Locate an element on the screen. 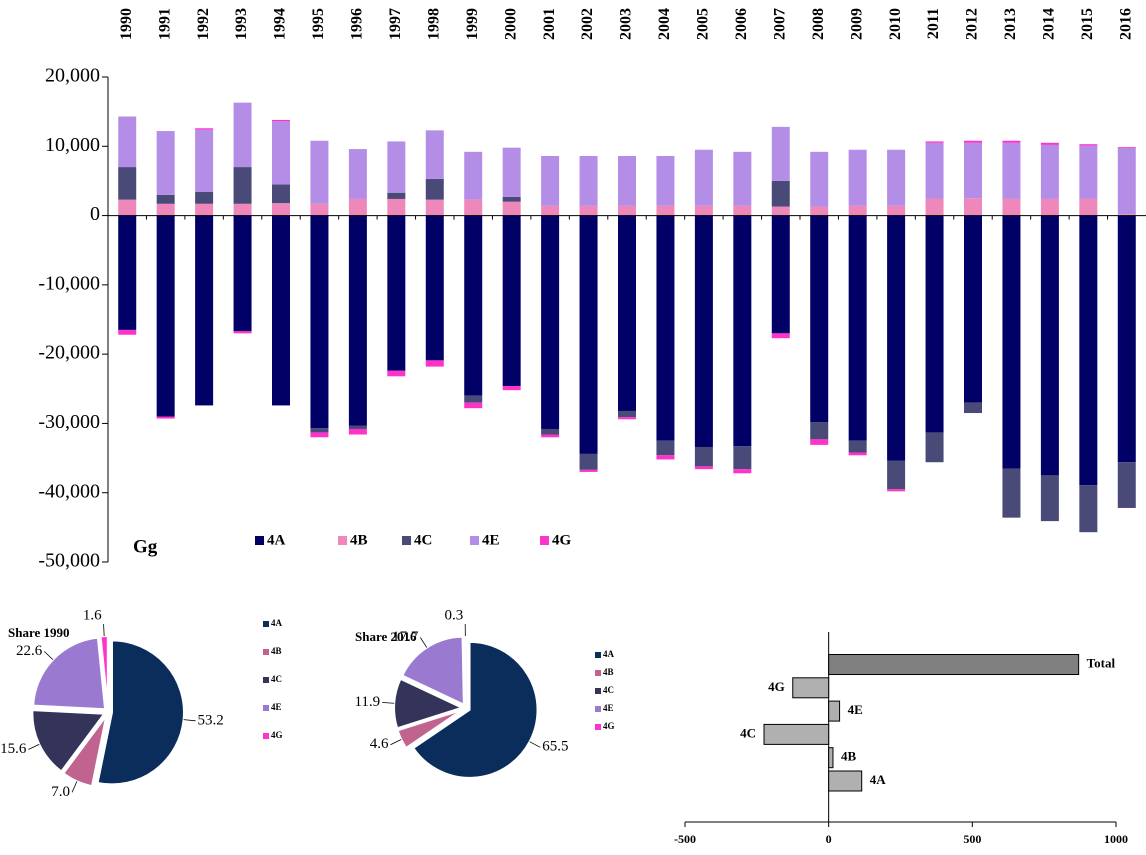 Image resolution: width=1146 pixels, height=855 pixels. x-tick-label: 0 is located at coordinates (829, 839).